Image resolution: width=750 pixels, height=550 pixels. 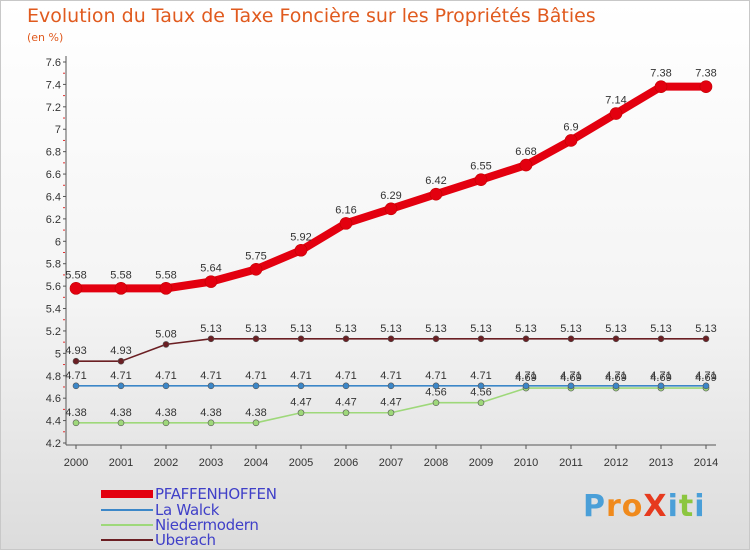 What do you see at coordinates (256, 463) in the screenshot?
I see `x-tick-label: 2004` at bounding box center [256, 463].